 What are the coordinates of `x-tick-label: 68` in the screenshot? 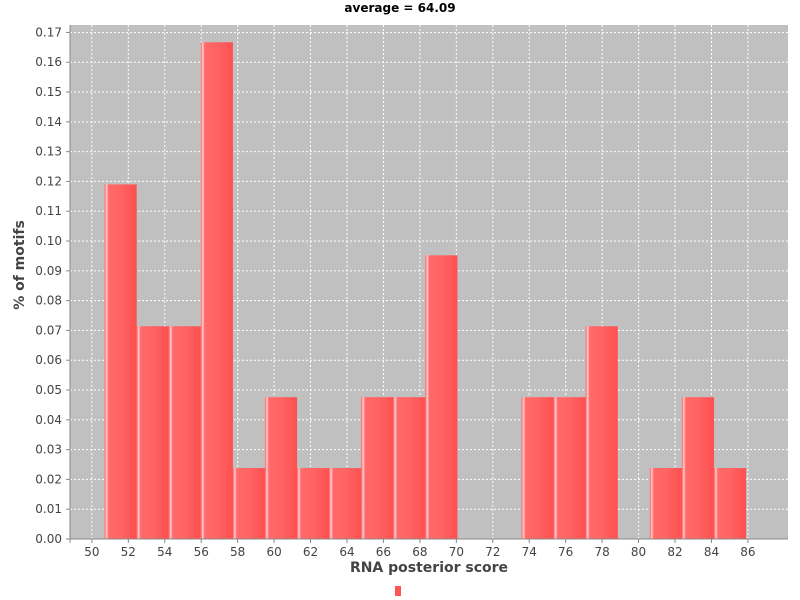 It's located at (419, 552).